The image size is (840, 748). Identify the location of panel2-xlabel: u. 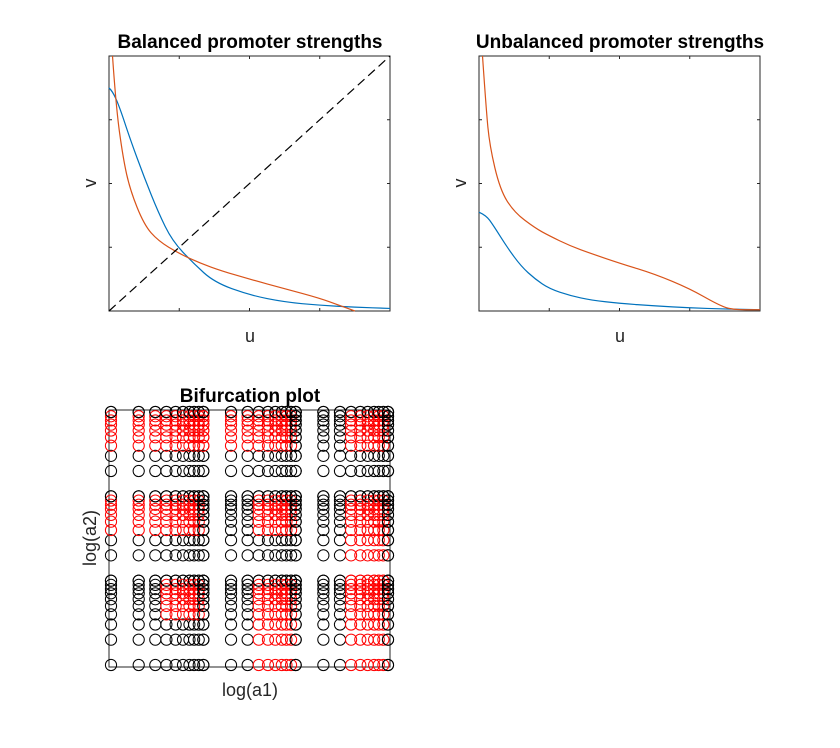
(620, 336).